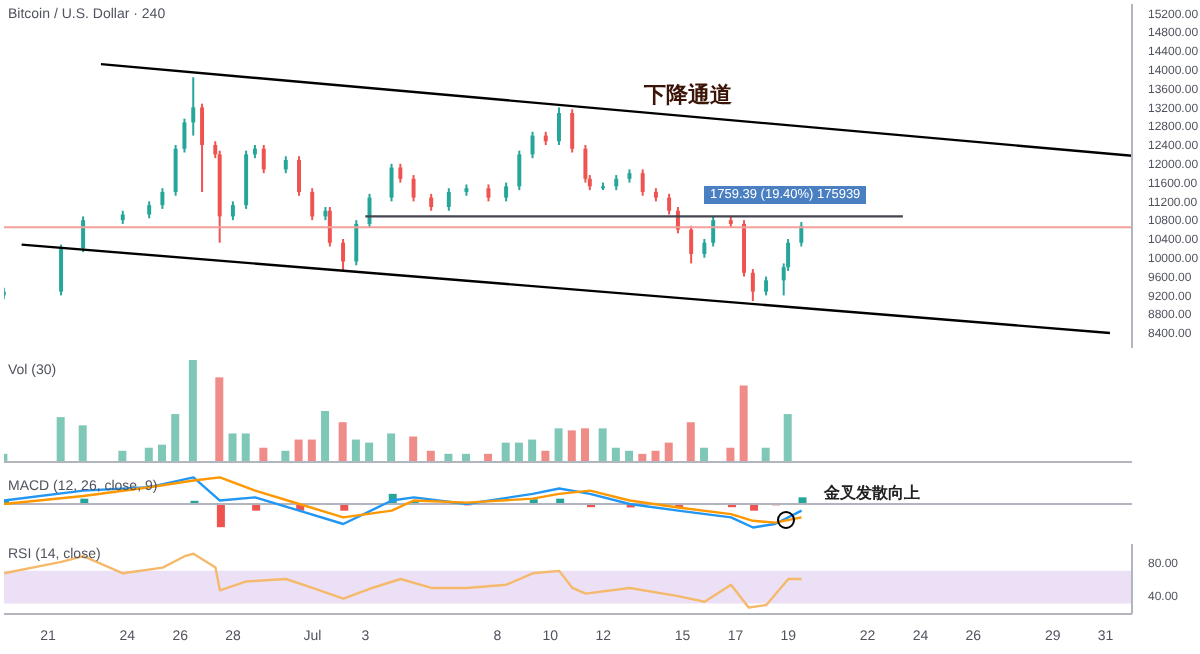 This screenshot has height=654, width=1200. Describe the element at coordinates (872, 493) in the screenshot. I see `annotation: 金叉发散向上` at that location.